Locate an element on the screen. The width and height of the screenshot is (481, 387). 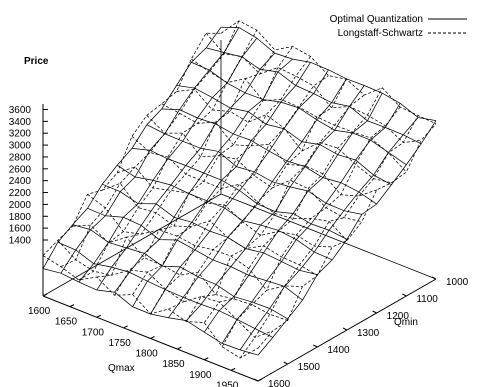
y-tick-label: 1200 is located at coordinates (398, 316).